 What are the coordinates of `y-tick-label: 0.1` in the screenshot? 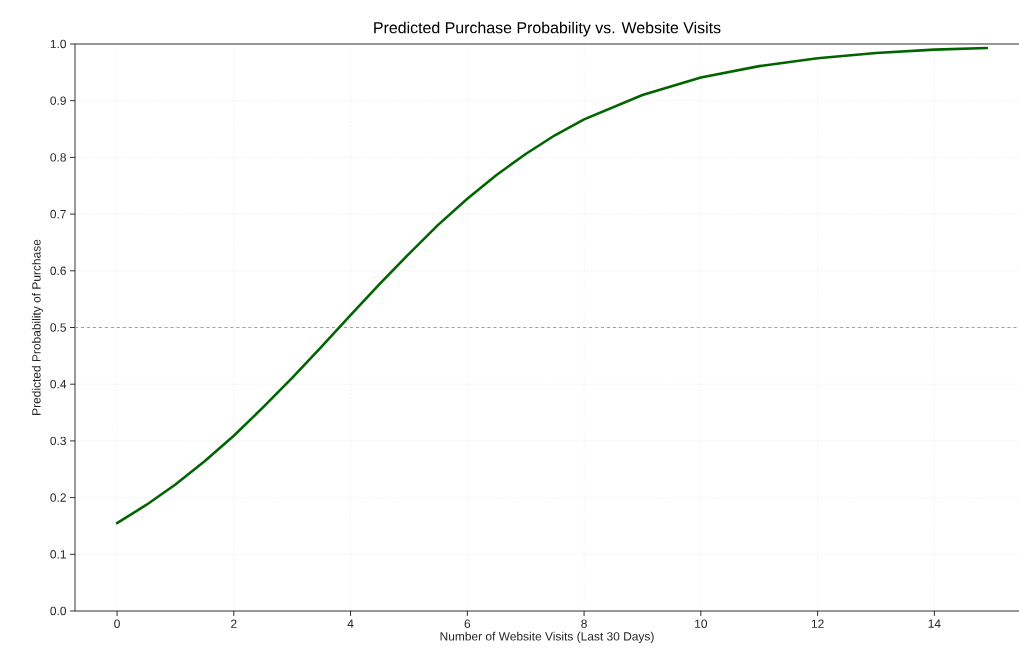 It's located at (58, 554).